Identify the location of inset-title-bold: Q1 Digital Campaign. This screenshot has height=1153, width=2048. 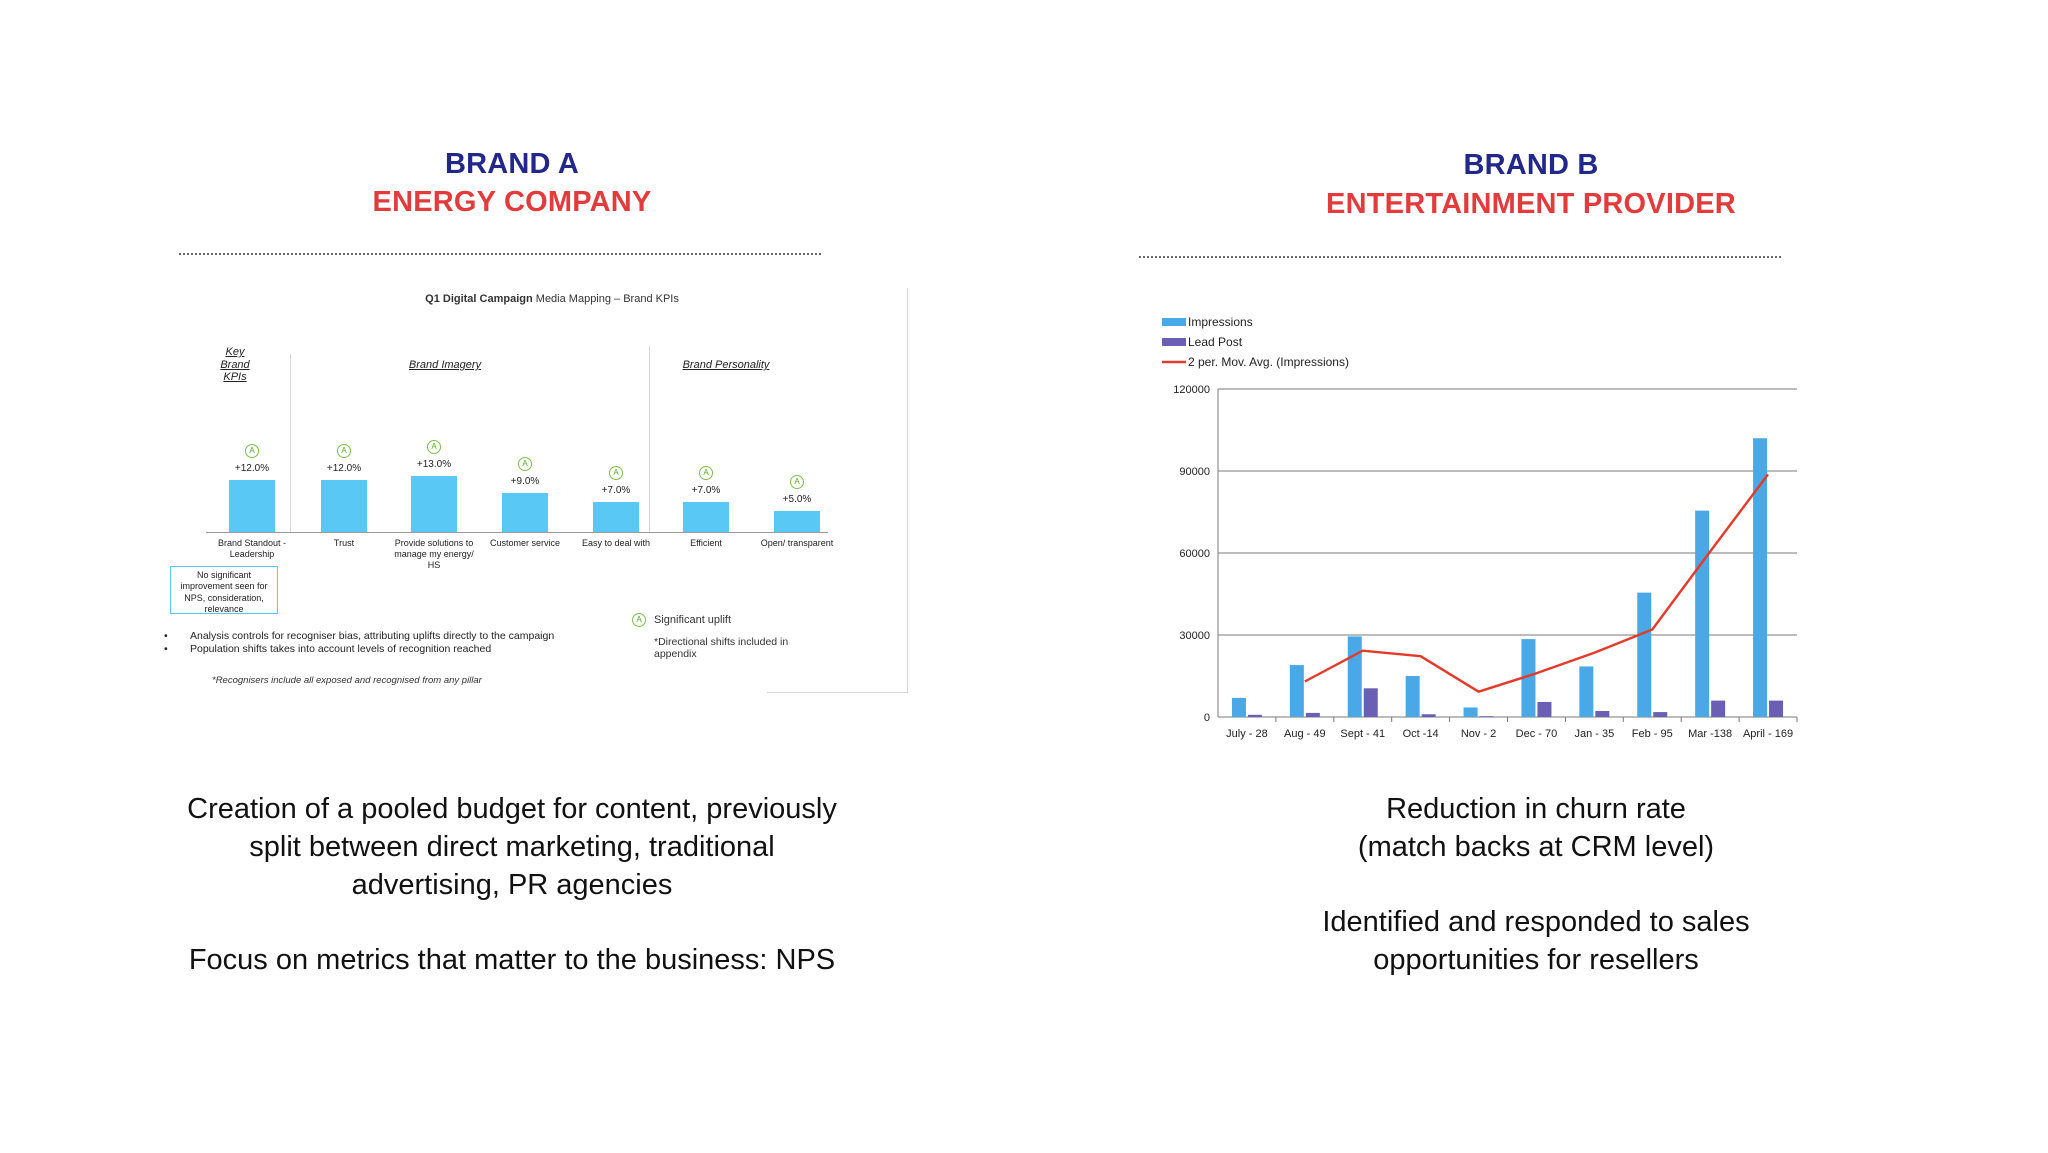
(479, 299).